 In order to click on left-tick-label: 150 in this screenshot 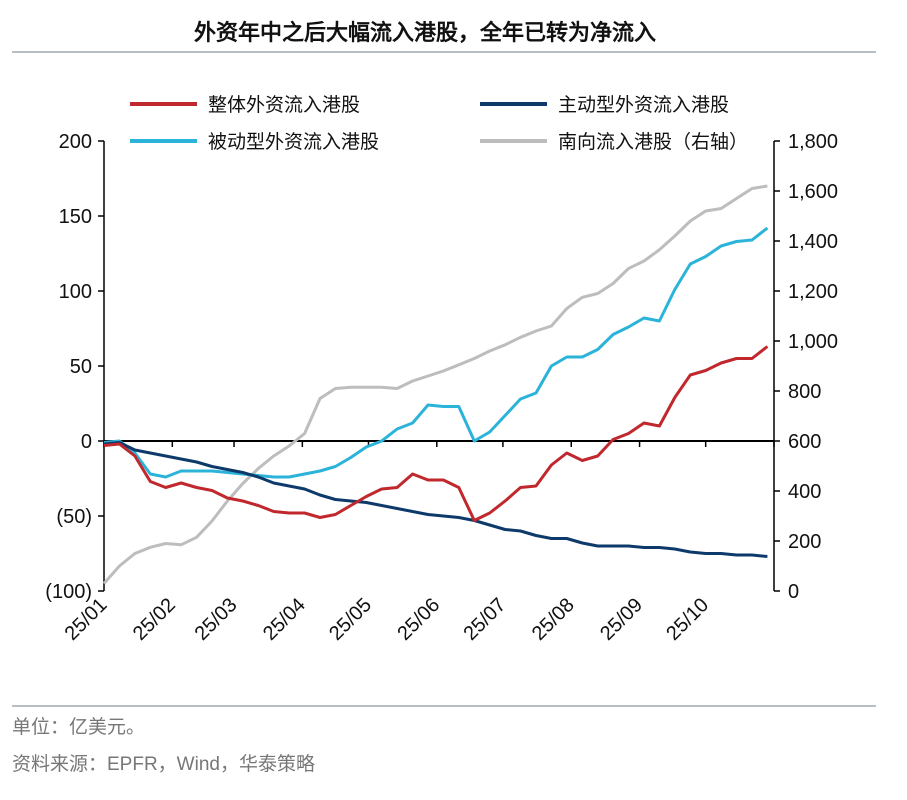, I will do `click(75, 217)`.